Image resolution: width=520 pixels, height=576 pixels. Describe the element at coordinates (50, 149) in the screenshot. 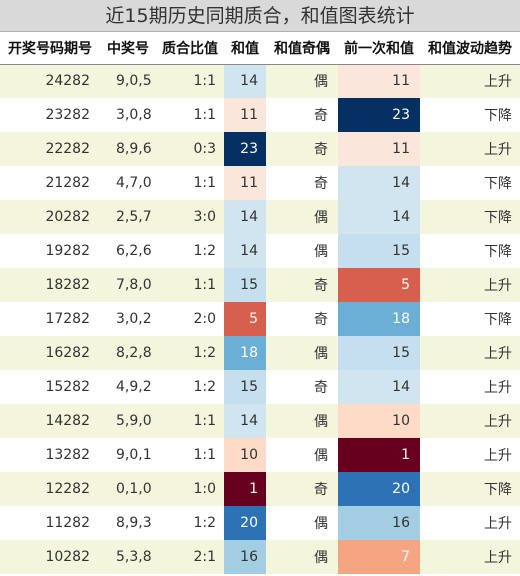

I see `cell-period: 22282` at that location.